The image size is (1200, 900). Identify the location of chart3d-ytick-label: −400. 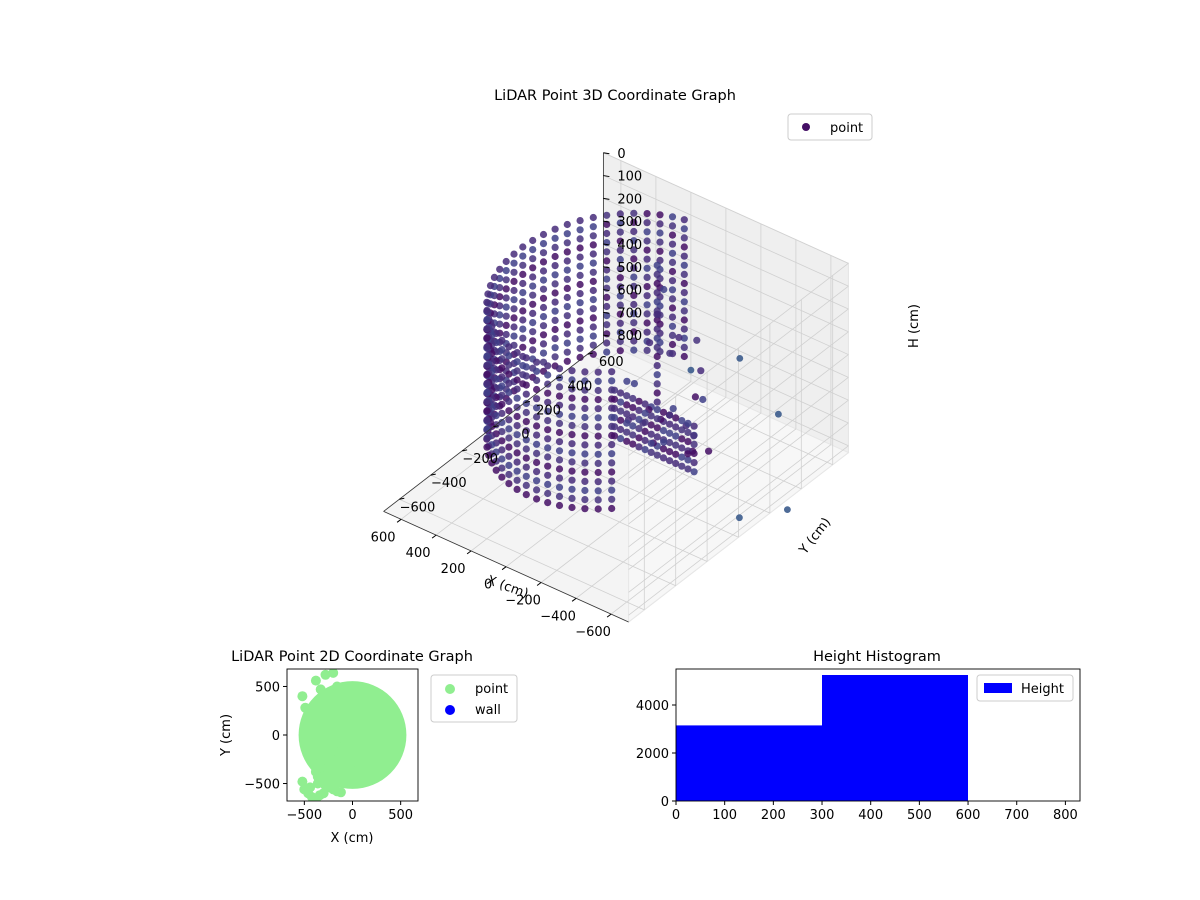
(449, 483).